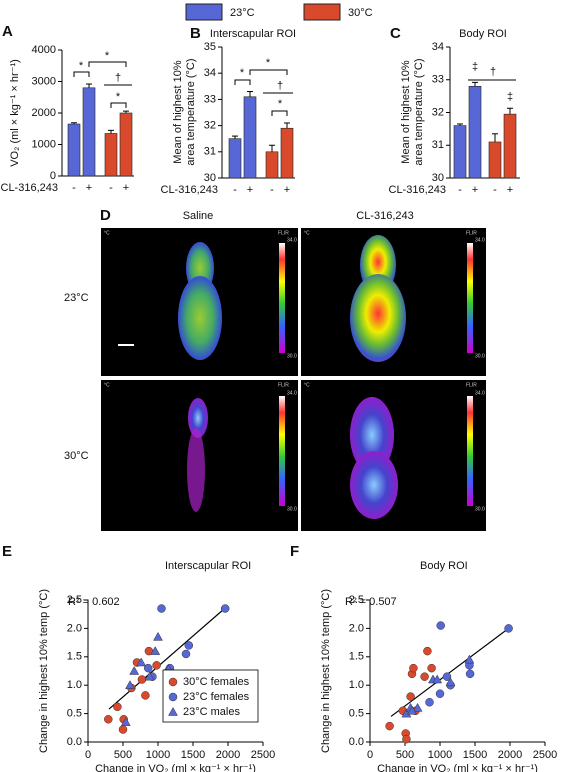 The image size is (573, 772). I want to click on legend-marker, so click(173, 711).